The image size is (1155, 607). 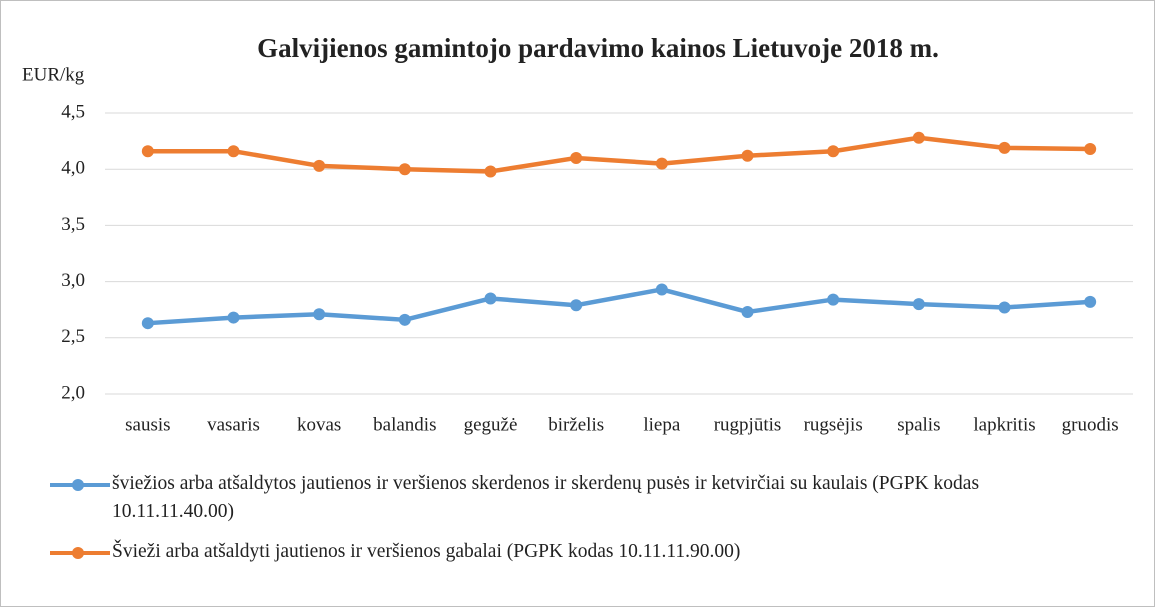 What do you see at coordinates (491, 424) in the screenshot?
I see `x-tick-label: gegužė` at bounding box center [491, 424].